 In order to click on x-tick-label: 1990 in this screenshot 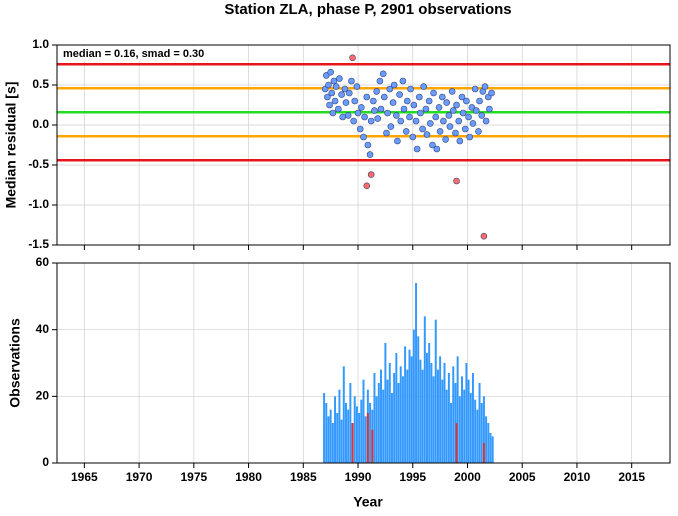, I will do `click(358, 477)`.